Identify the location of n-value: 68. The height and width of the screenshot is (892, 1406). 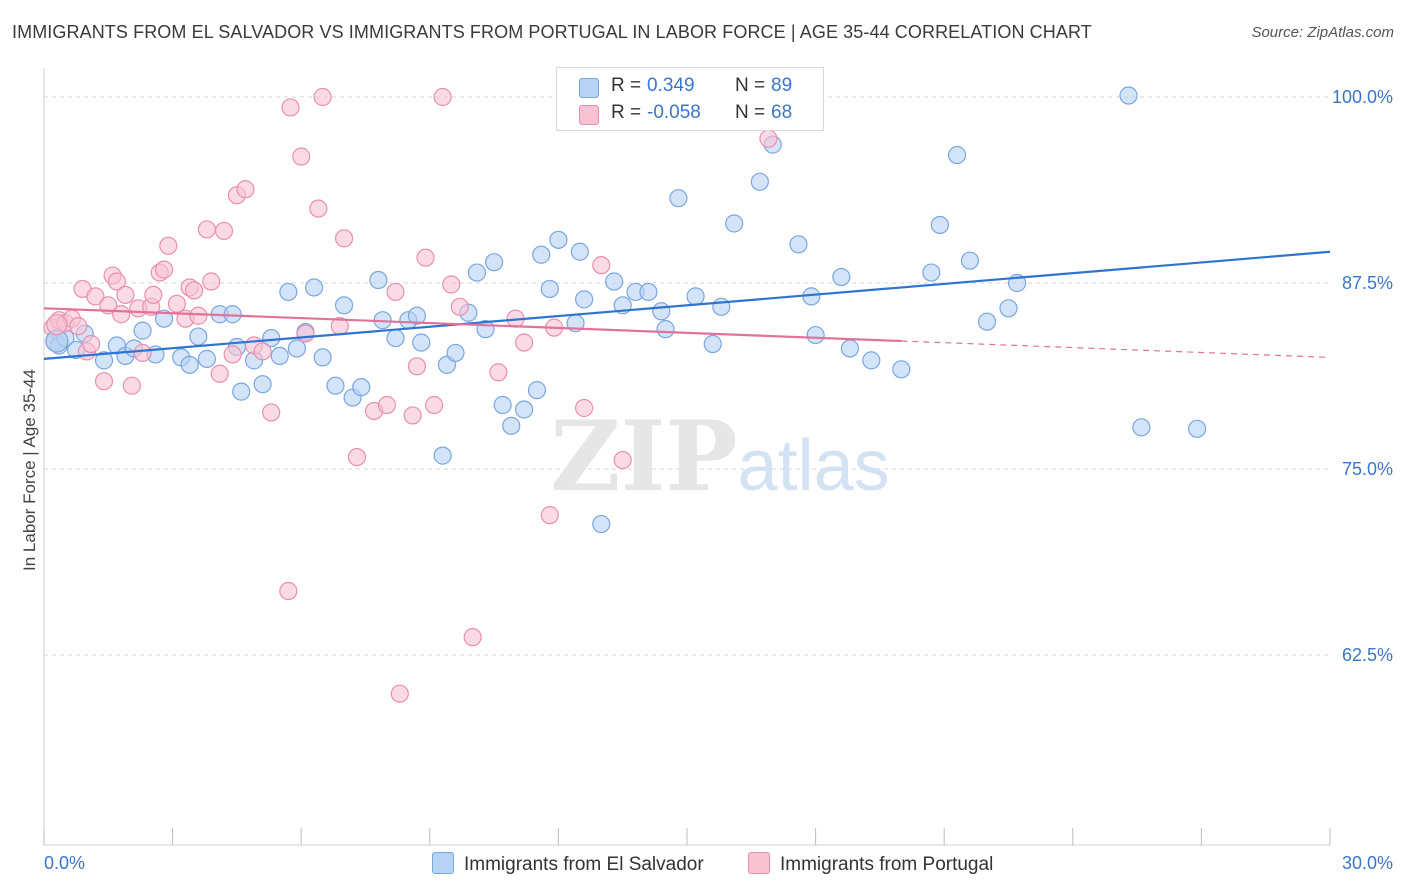
(782, 112).